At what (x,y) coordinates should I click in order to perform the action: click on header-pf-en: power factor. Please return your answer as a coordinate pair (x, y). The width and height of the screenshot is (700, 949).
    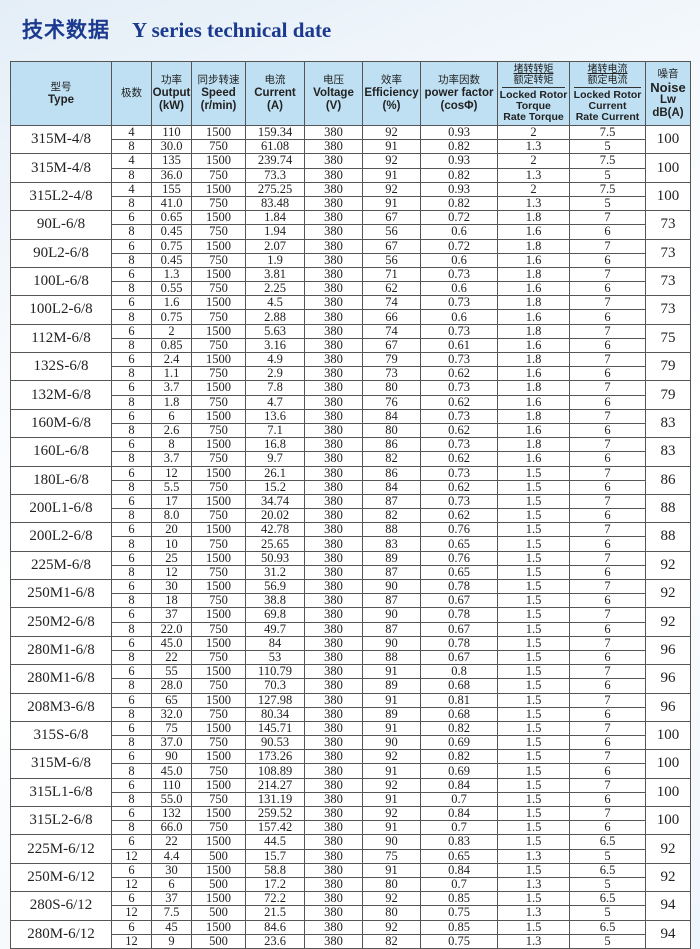
    Looking at the image, I should click on (459, 93).